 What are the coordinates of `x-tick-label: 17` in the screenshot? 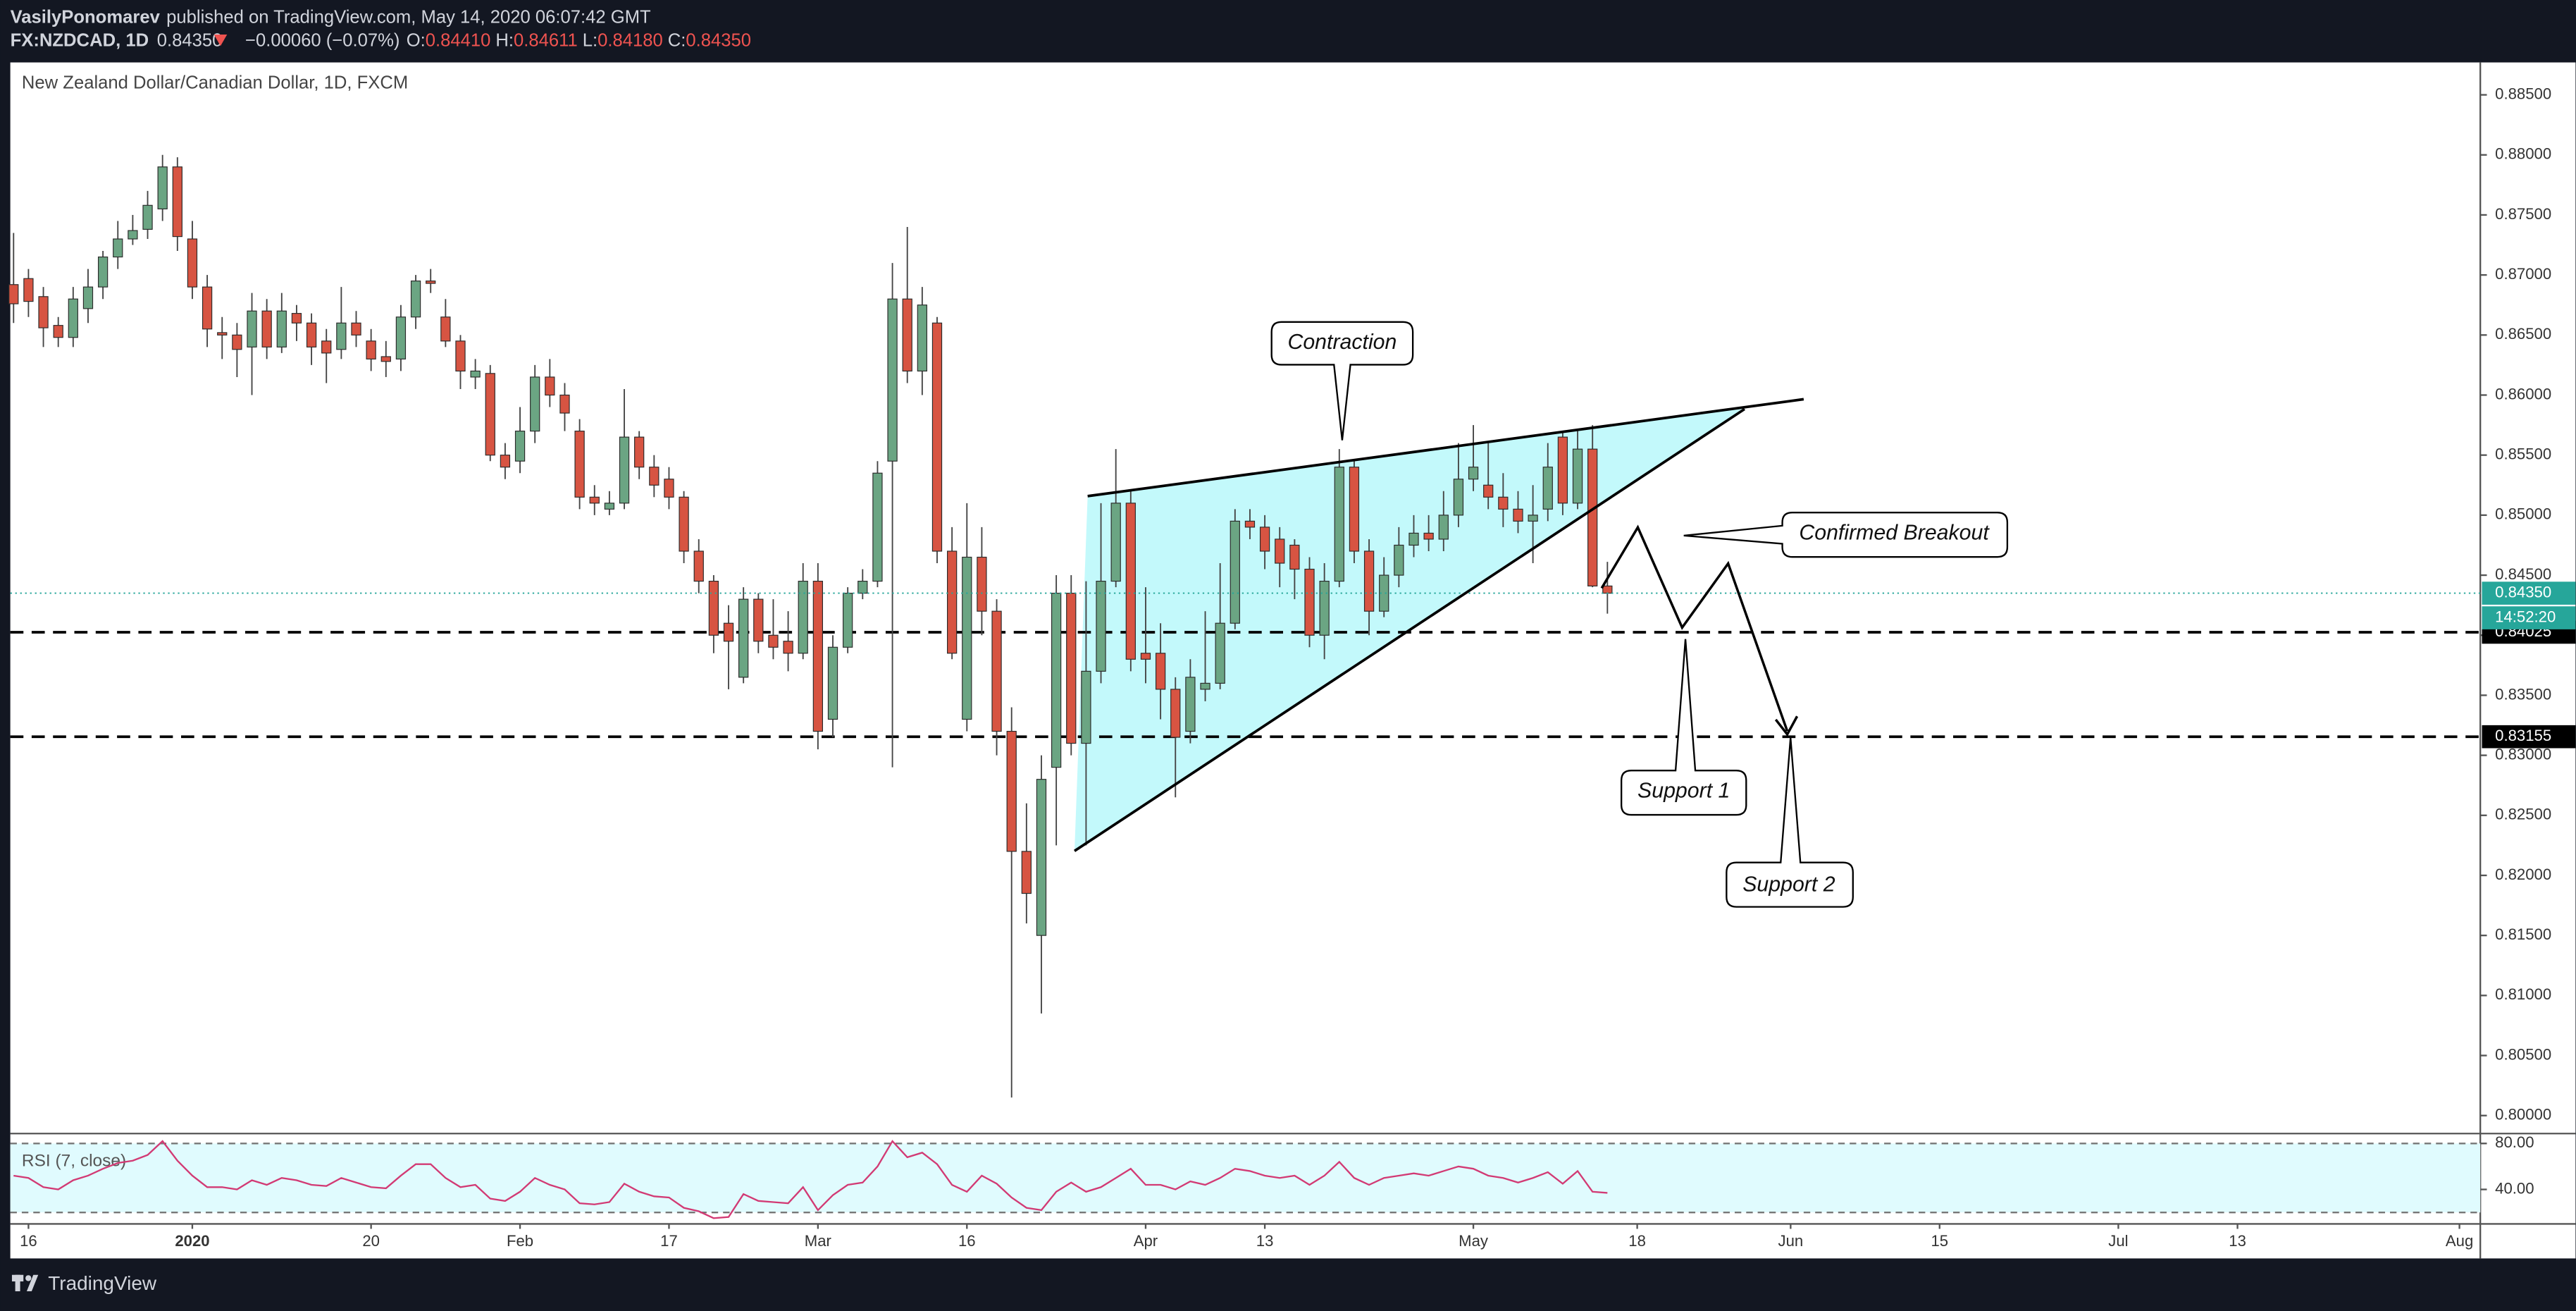 It's located at (669, 1241).